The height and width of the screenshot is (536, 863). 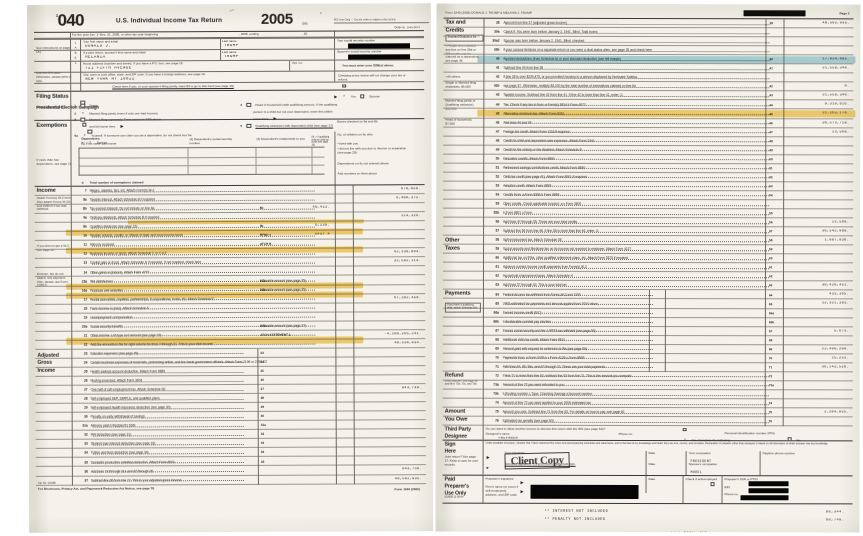 I want to click on client-copy-stamp: Client Copy, so click(x=537, y=461).